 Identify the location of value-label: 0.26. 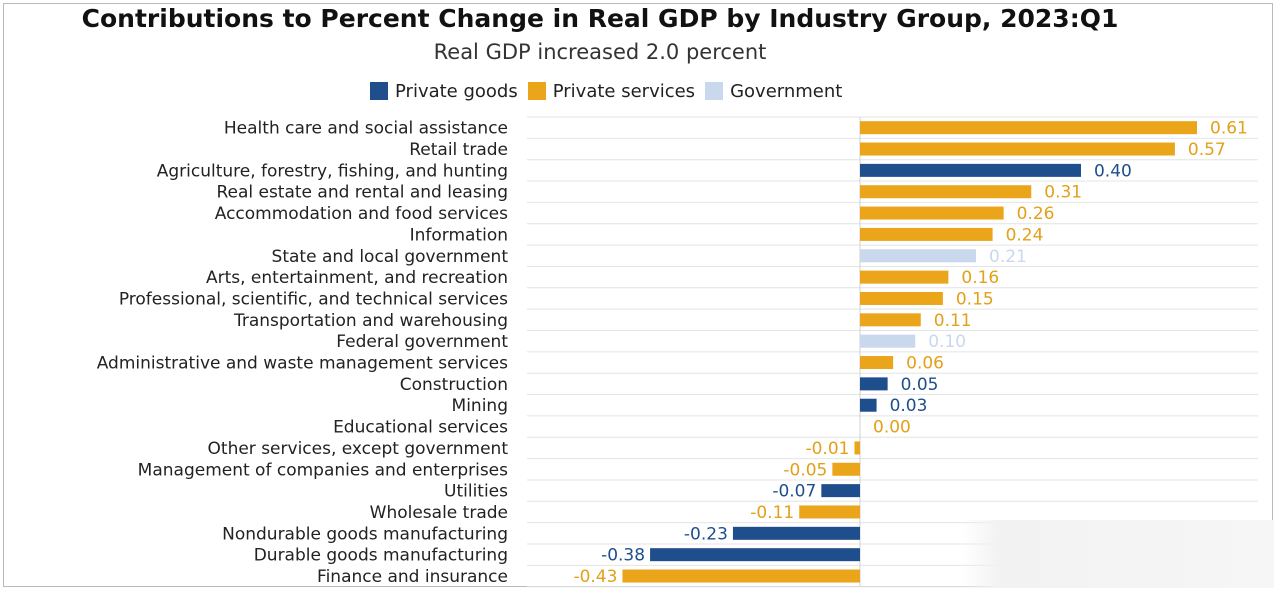
(1036, 214).